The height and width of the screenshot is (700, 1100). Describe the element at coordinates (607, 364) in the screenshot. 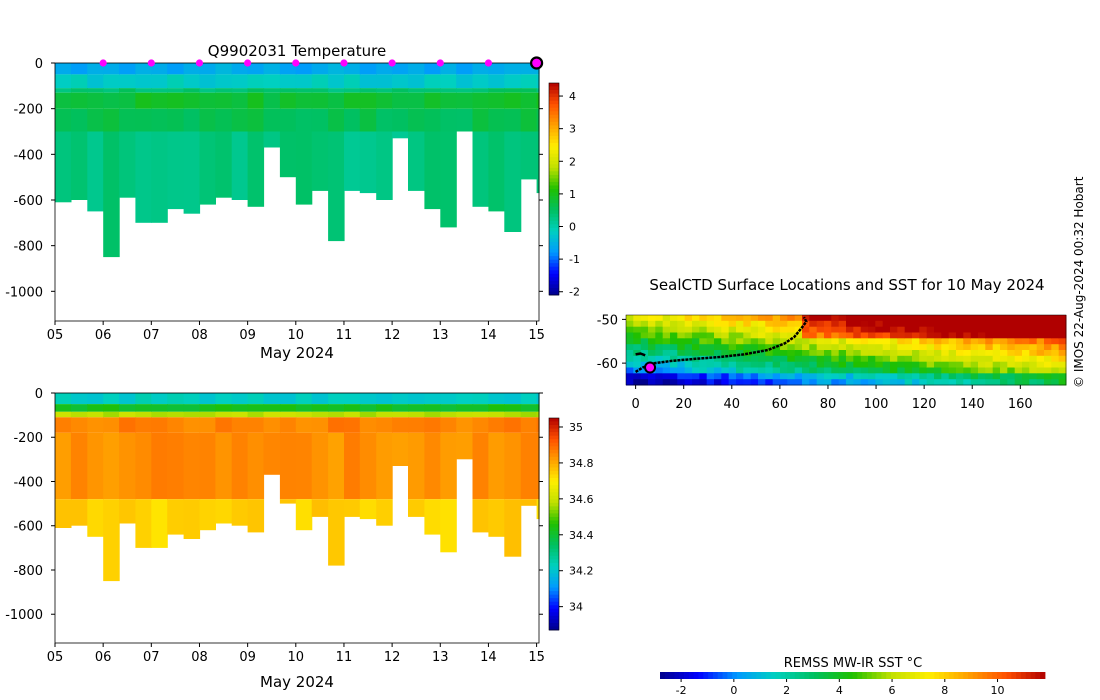

I see `y-tick-label: -60` at that location.